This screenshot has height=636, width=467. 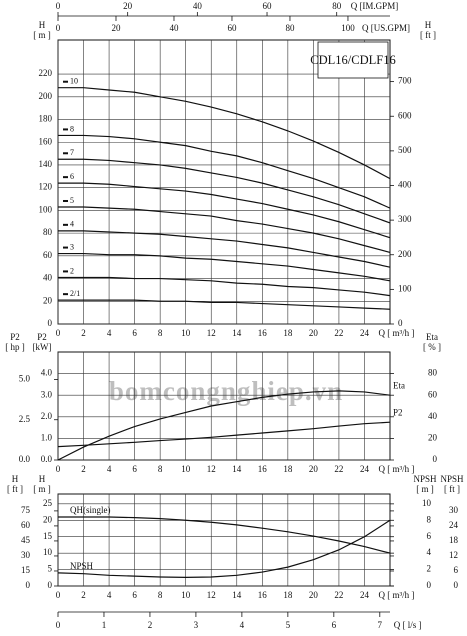 I want to click on y-tick-label: 18, so click(x=454, y=540).